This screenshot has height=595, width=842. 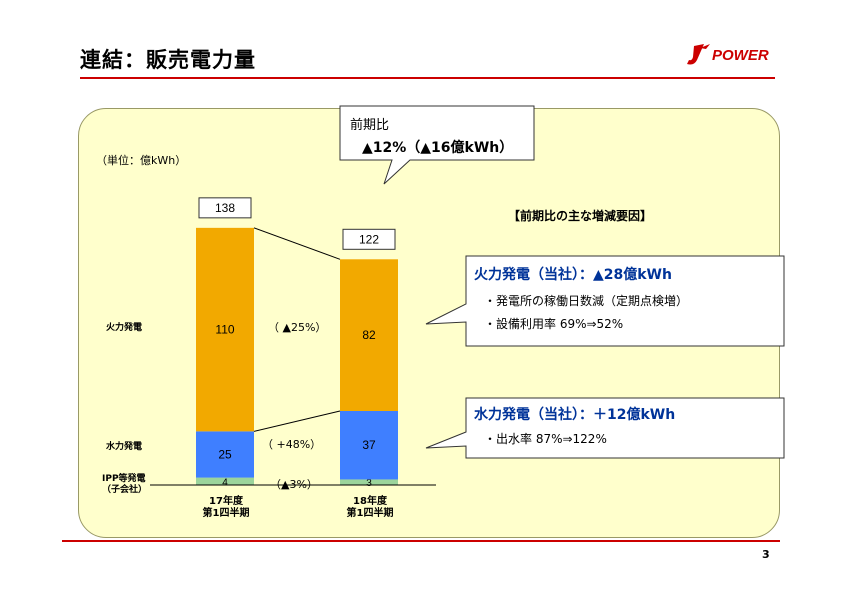 I want to click on data-label-thermal-0: 110, so click(x=224, y=330).